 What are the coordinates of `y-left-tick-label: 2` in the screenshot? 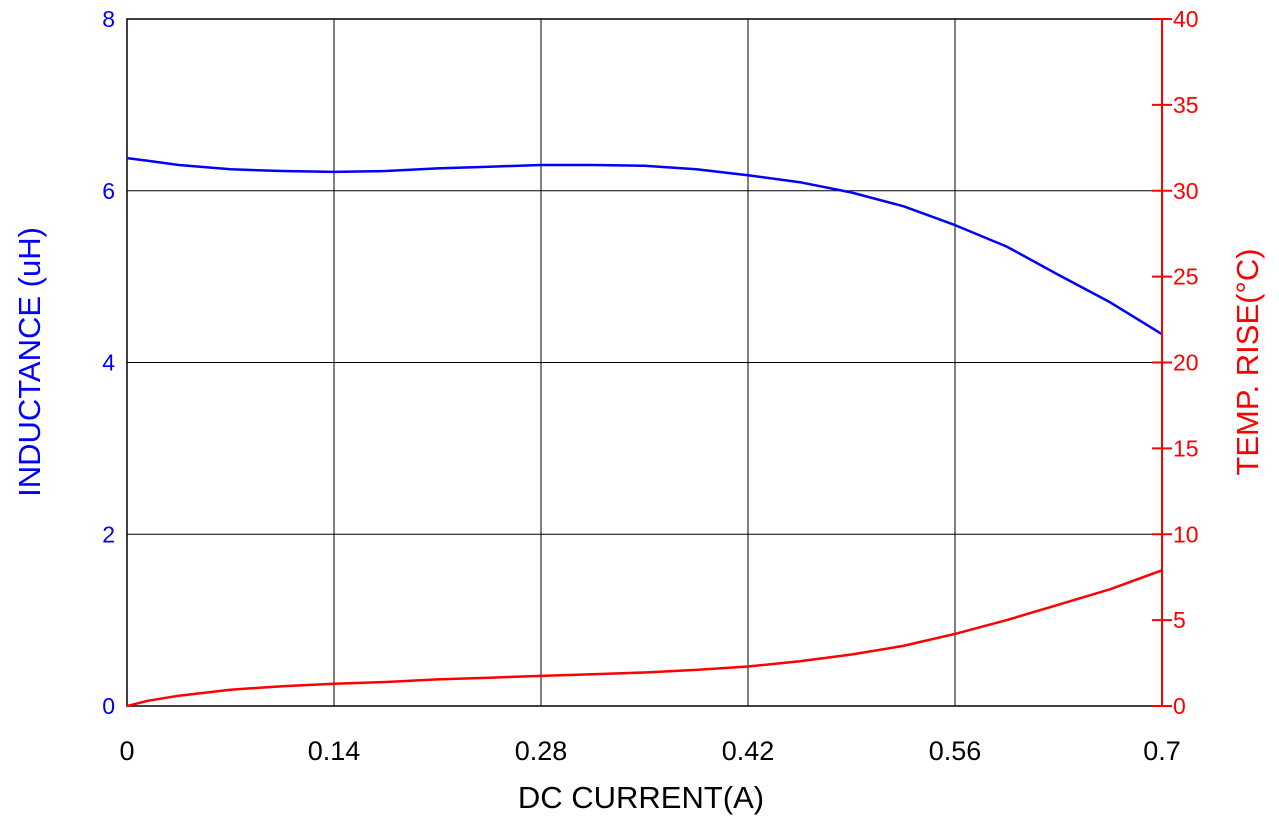 It's located at (108, 534).